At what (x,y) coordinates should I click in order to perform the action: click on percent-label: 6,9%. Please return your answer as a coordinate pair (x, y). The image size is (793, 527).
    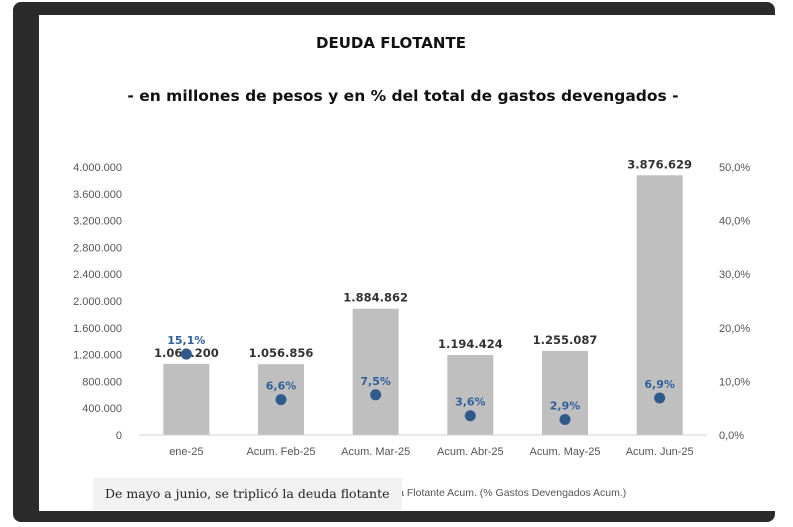
    Looking at the image, I should click on (659, 384).